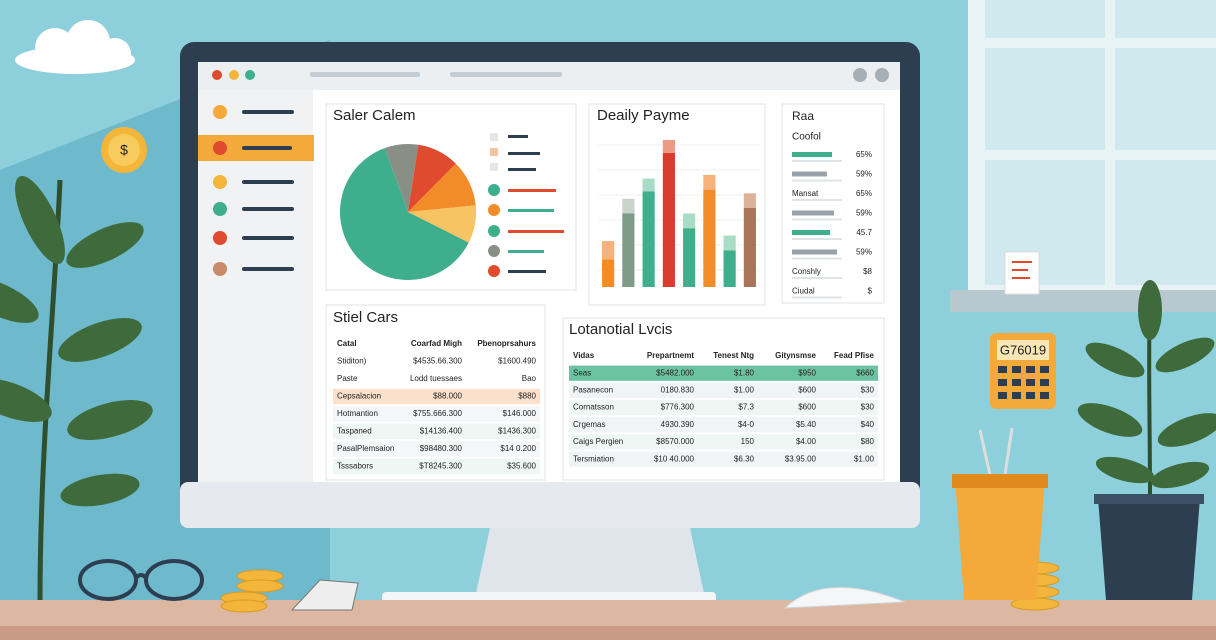  I want to click on panel-title: Raa, so click(803, 116).